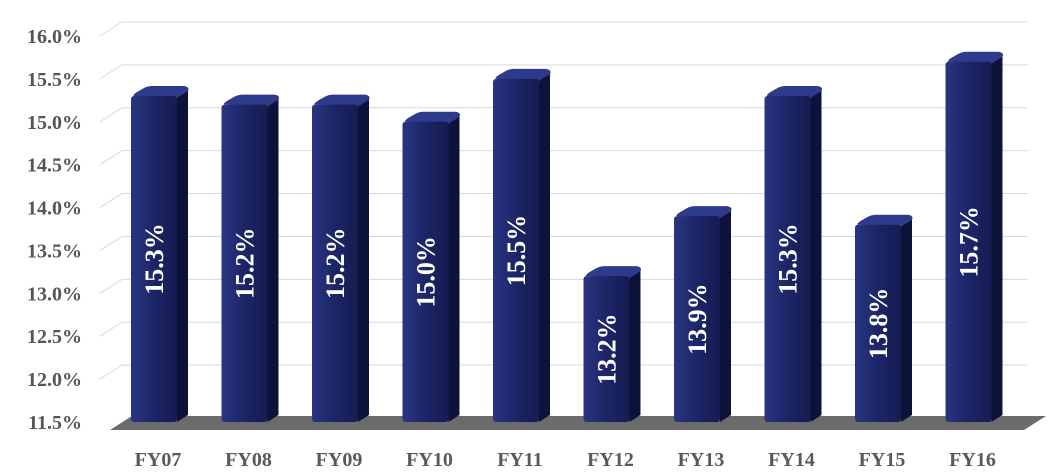  I want to click on bar: 13.2%, so click(612, 344).